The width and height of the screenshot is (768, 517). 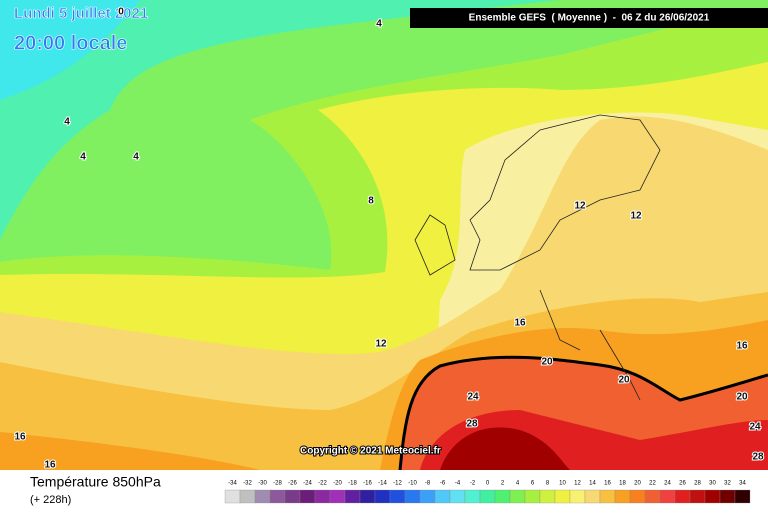 I want to click on scale-label: 6, so click(x=533, y=484).